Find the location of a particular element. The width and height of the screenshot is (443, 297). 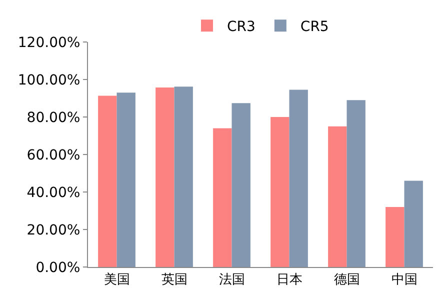

x-tick-label: 德国 is located at coordinates (347, 280).